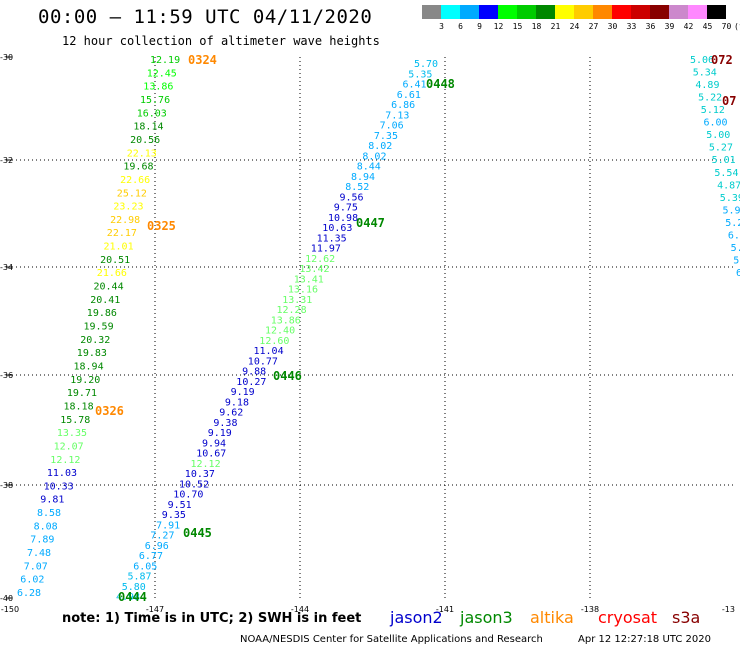  Describe the element at coordinates (142, 153) in the screenshot. I see `wave-height-value: 22.13` at that location.